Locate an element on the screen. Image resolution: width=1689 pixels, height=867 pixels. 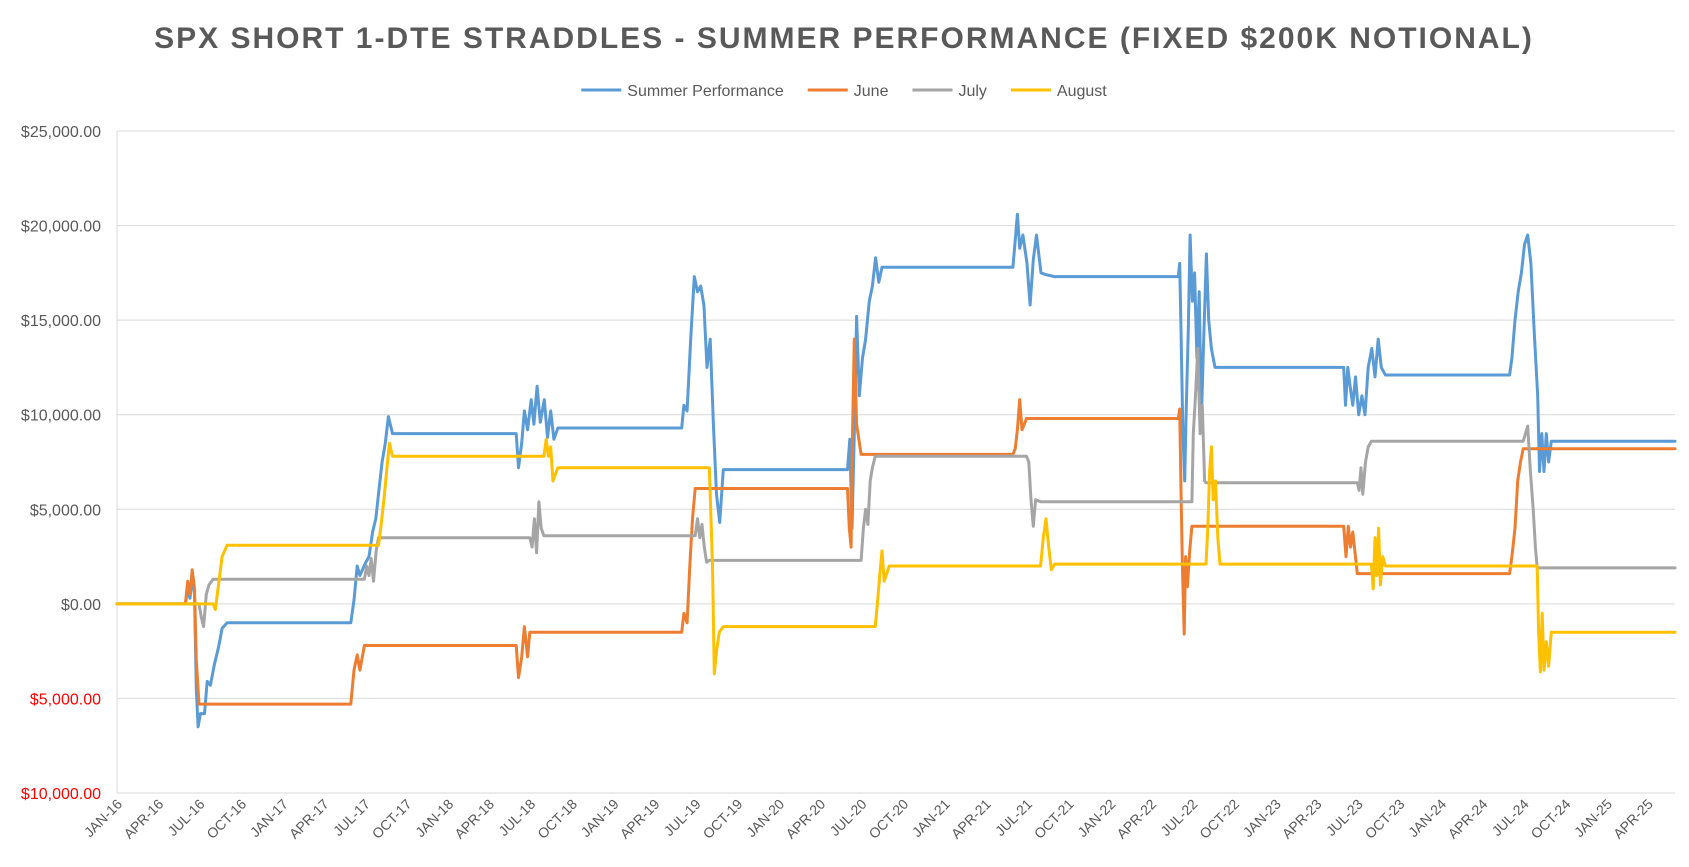
legend-item: August is located at coordinates (1058, 91).